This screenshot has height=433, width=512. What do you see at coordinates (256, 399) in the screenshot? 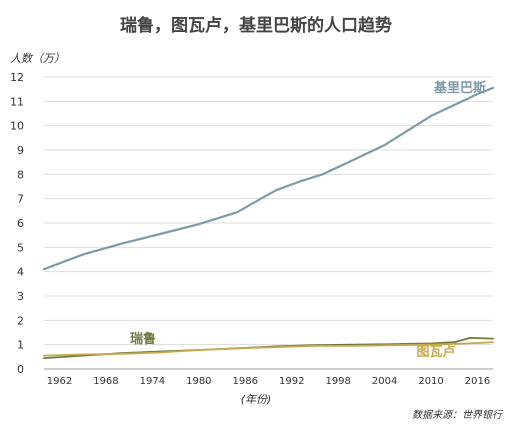
I see `x-axis-title: (年份)` at bounding box center [256, 399].